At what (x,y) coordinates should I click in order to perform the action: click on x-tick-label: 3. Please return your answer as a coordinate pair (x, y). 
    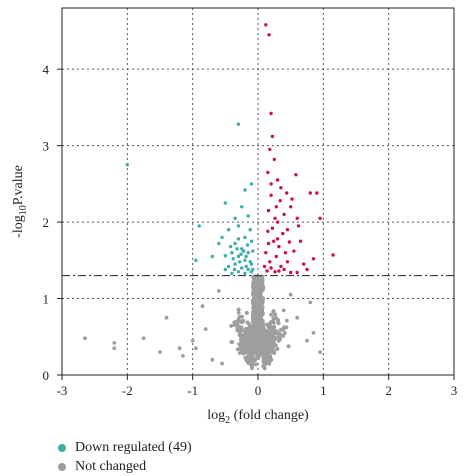
    Looking at the image, I should click on (454, 390).